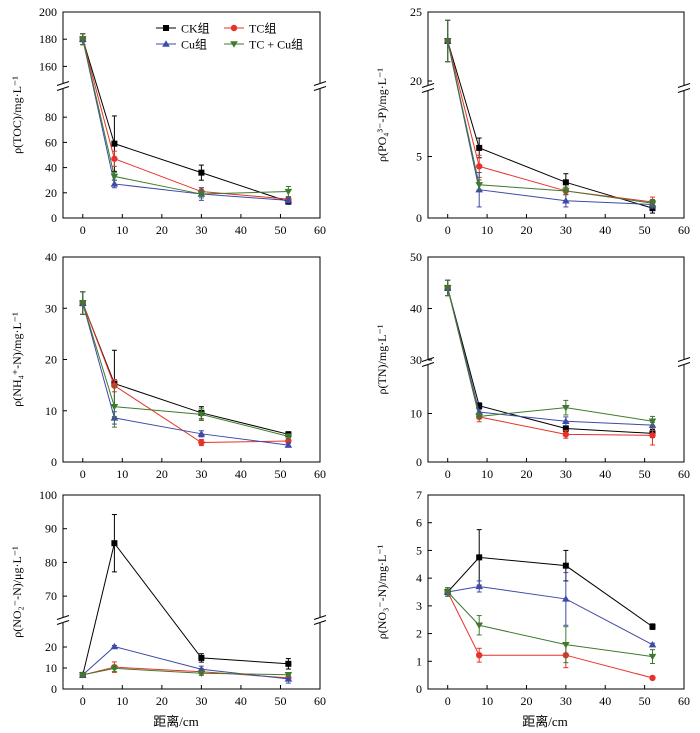 The image size is (700, 733). I want to click on legend-label-cu: Cu组, so click(194, 45).